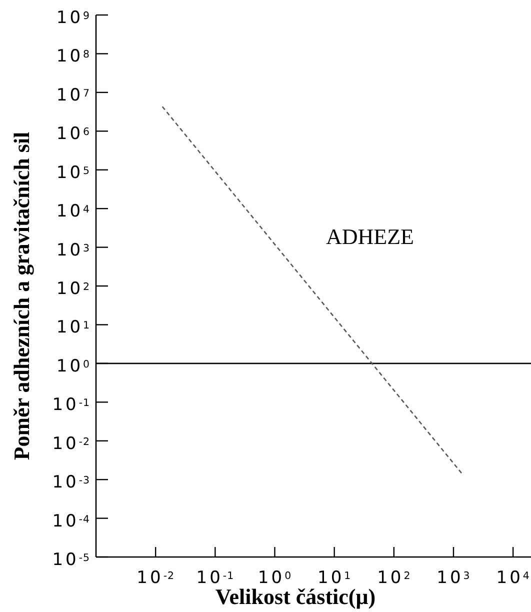 The height and width of the screenshot is (612, 531). What do you see at coordinates (155, 578) in the screenshot?
I see `x-tick-label: 10$^{-2}$` at bounding box center [155, 578].